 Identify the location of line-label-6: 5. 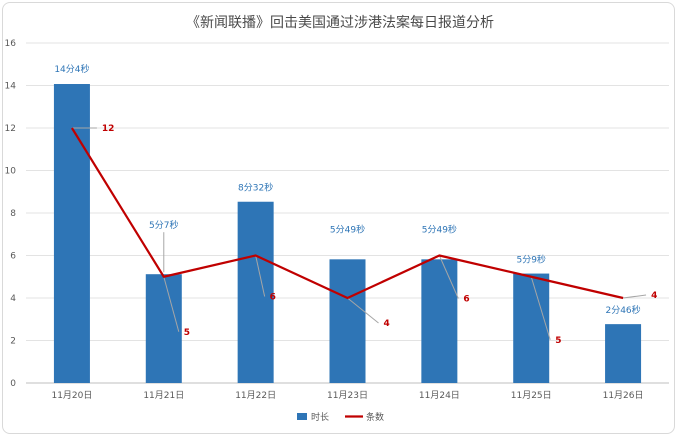
(558, 341).